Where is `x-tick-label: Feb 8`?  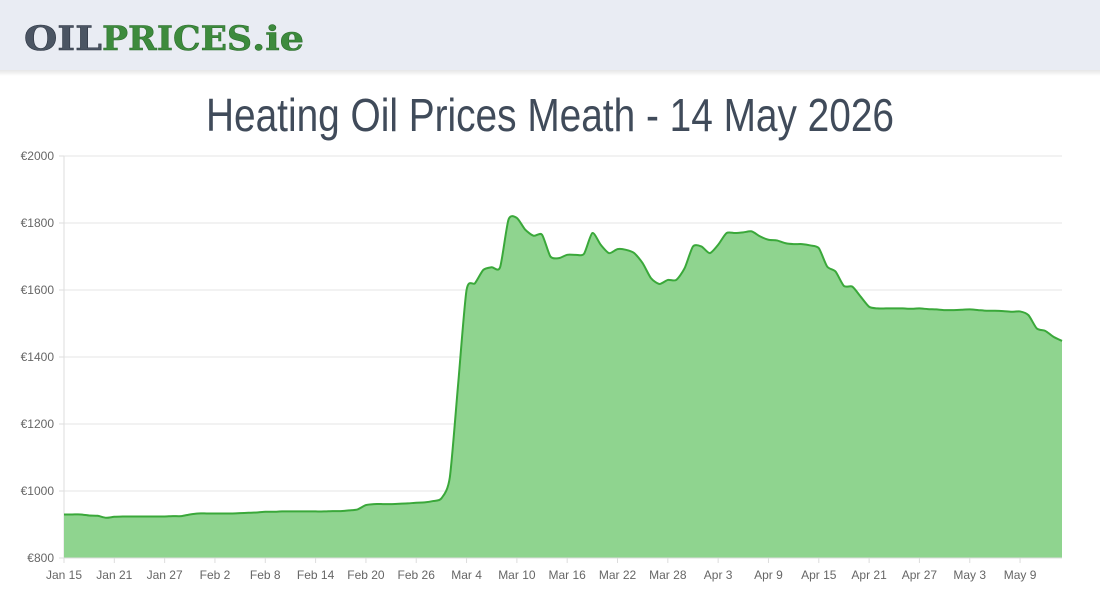
x-tick-label: Feb 8 is located at coordinates (265, 575).